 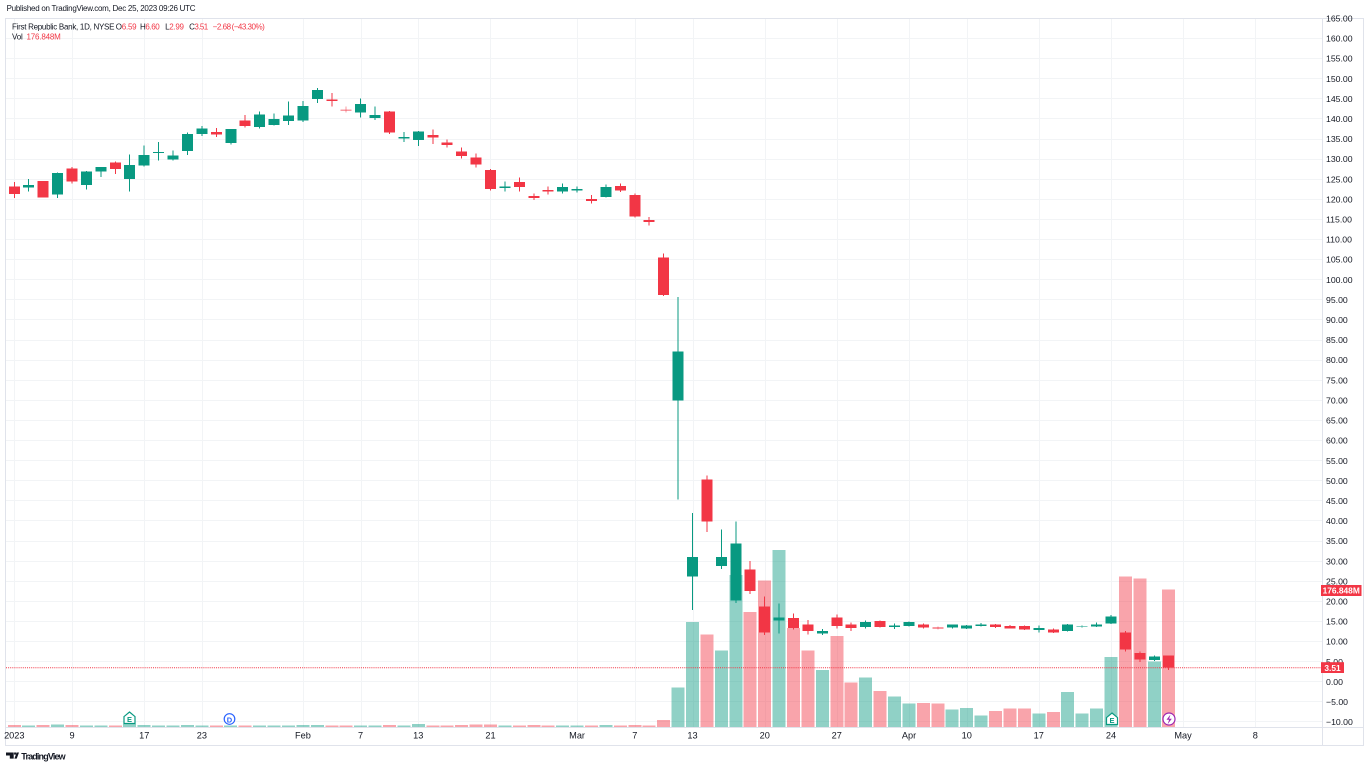 I want to click on svg-text: First Republic Bank, 1D, NYSE, so click(x=63, y=27).